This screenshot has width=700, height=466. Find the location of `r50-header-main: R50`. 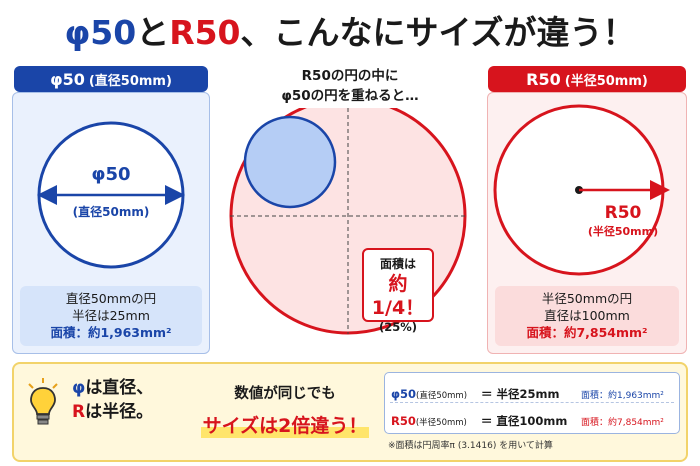

r50-header-main: R50 is located at coordinates (543, 79).